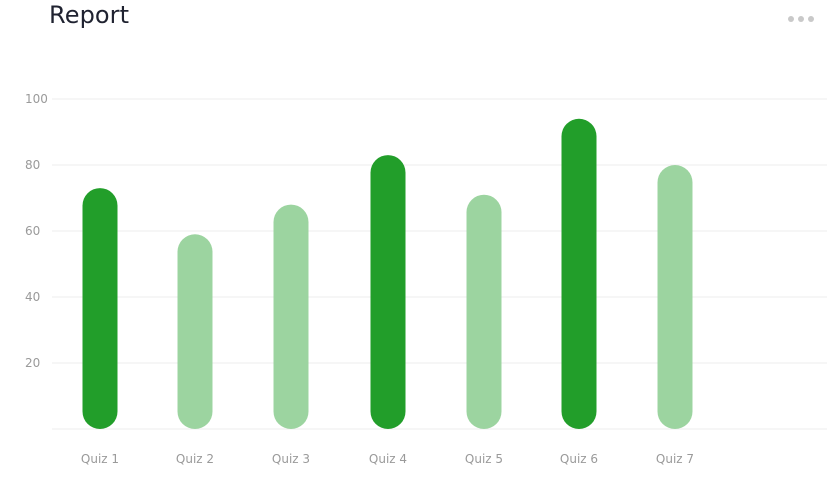 This screenshot has width=837, height=492. Describe the element at coordinates (579, 459) in the screenshot. I see `x-tick-label: Quiz 6` at that location.